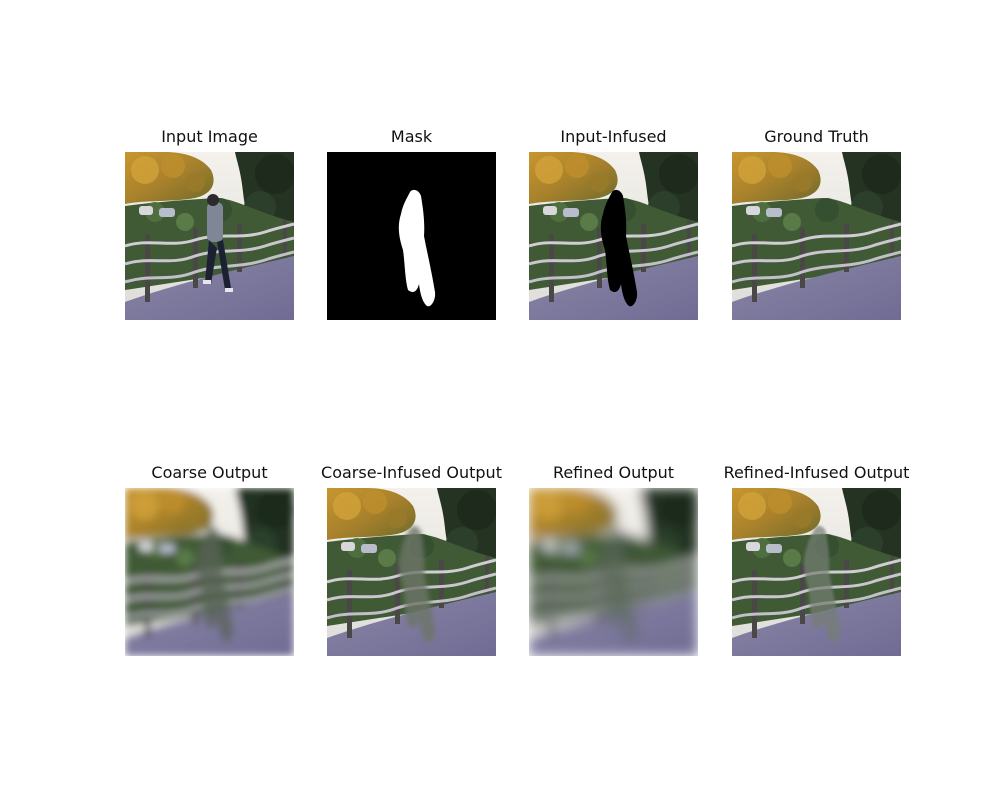  What do you see at coordinates (613, 572) in the screenshot?
I see `refined-output-image` at bounding box center [613, 572].